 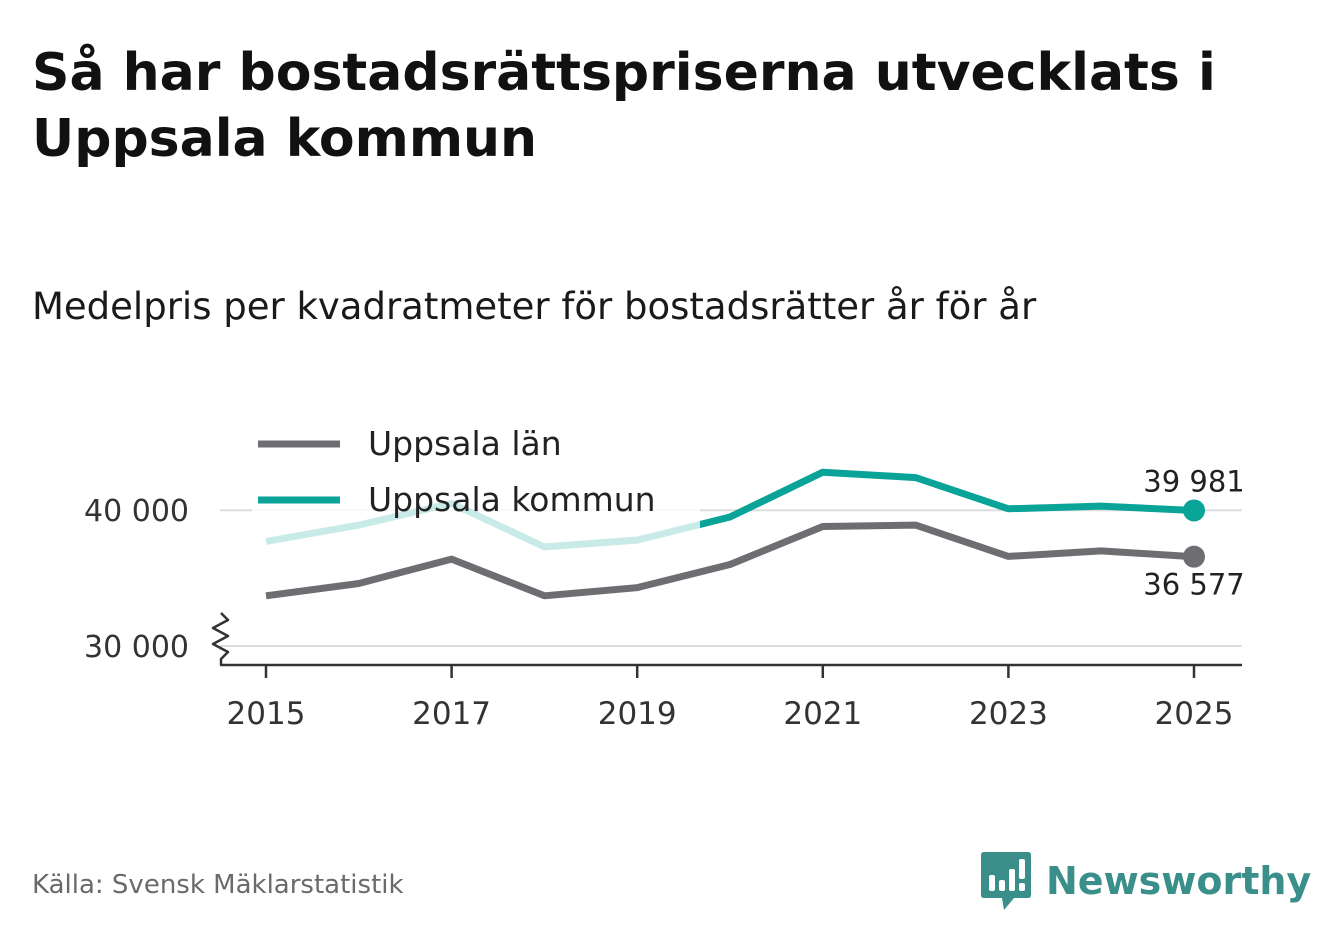 What do you see at coordinates (1193, 585) in the screenshot?
I see `series-end-label: 36 577` at bounding box center [1193, 585].